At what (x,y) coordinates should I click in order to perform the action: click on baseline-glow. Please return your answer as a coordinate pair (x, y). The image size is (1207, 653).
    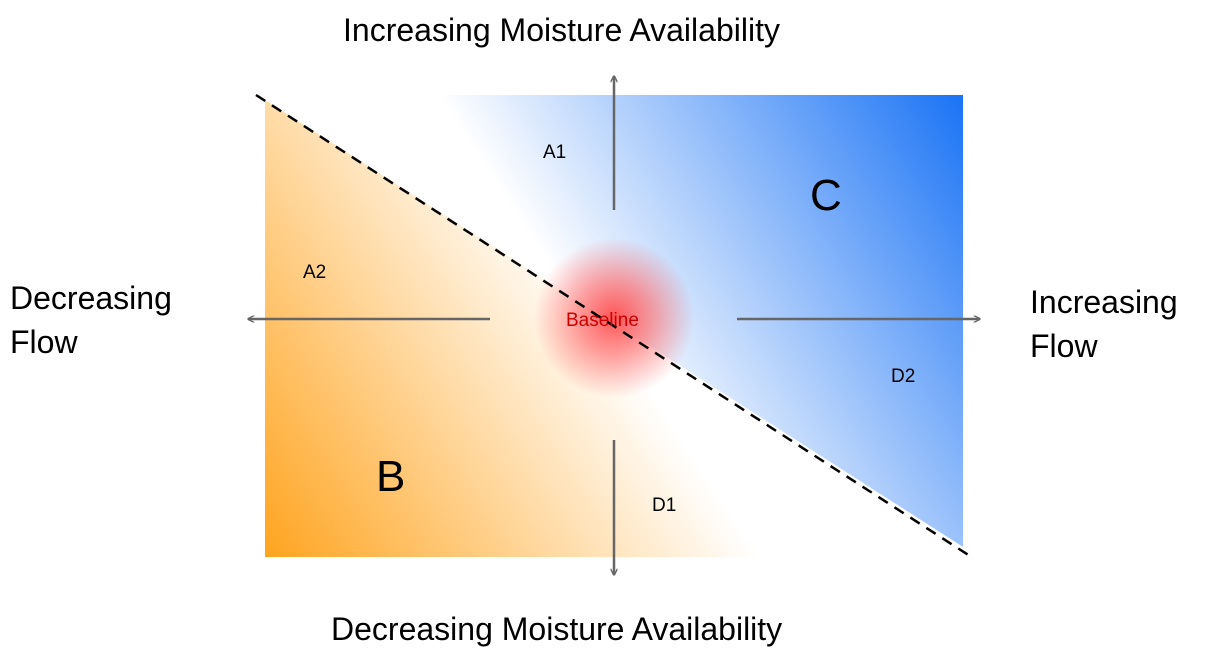
    Looking at the image, I should click on (614, 318).